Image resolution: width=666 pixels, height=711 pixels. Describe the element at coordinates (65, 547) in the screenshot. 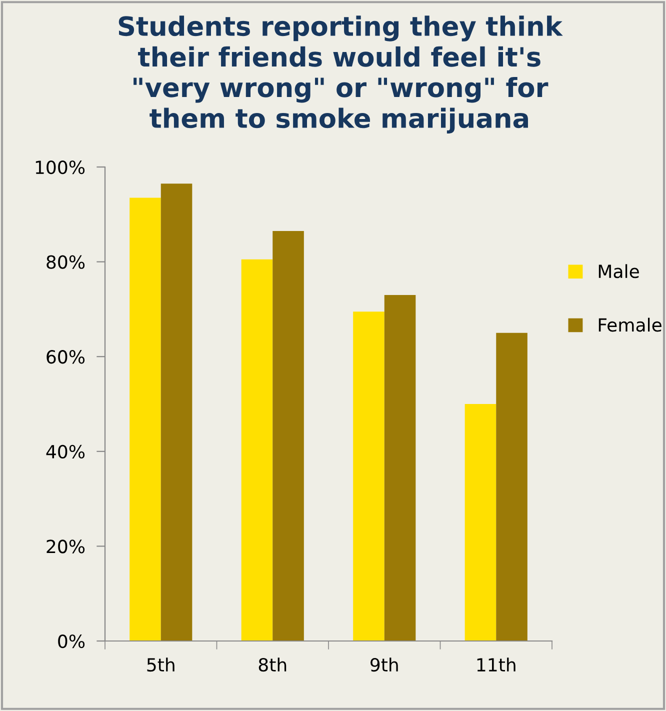

I see `y-tick-label: 20%` at that location.